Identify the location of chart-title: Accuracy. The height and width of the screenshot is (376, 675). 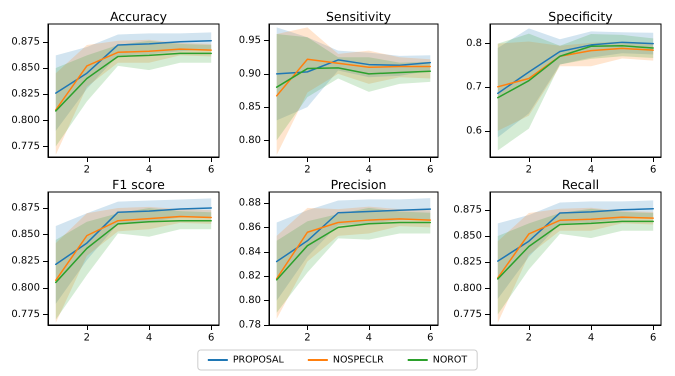
(139, 16).